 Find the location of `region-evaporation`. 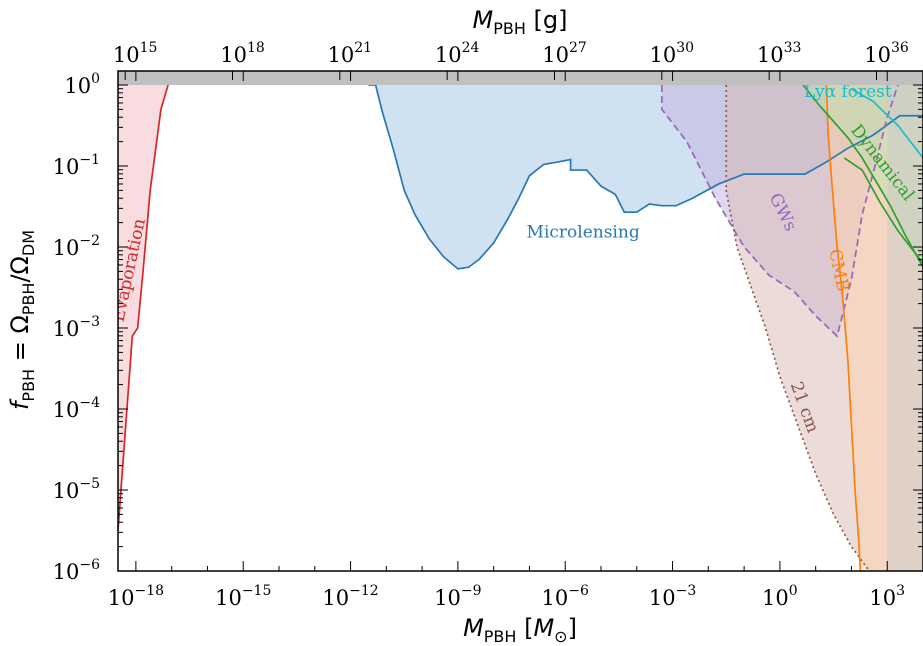

region-evaporation is located at coordinates (143, 328).